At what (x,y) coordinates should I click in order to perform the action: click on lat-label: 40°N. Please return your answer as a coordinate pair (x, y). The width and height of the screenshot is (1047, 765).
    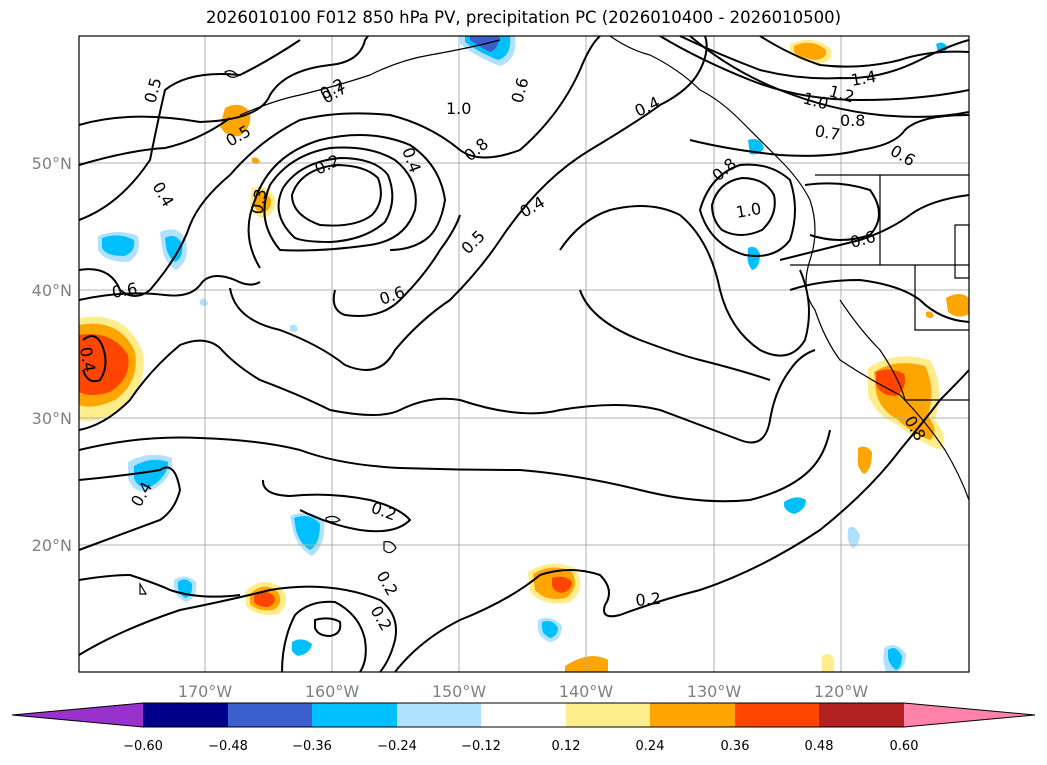
    Looking at the image, I should click on (52, 290).